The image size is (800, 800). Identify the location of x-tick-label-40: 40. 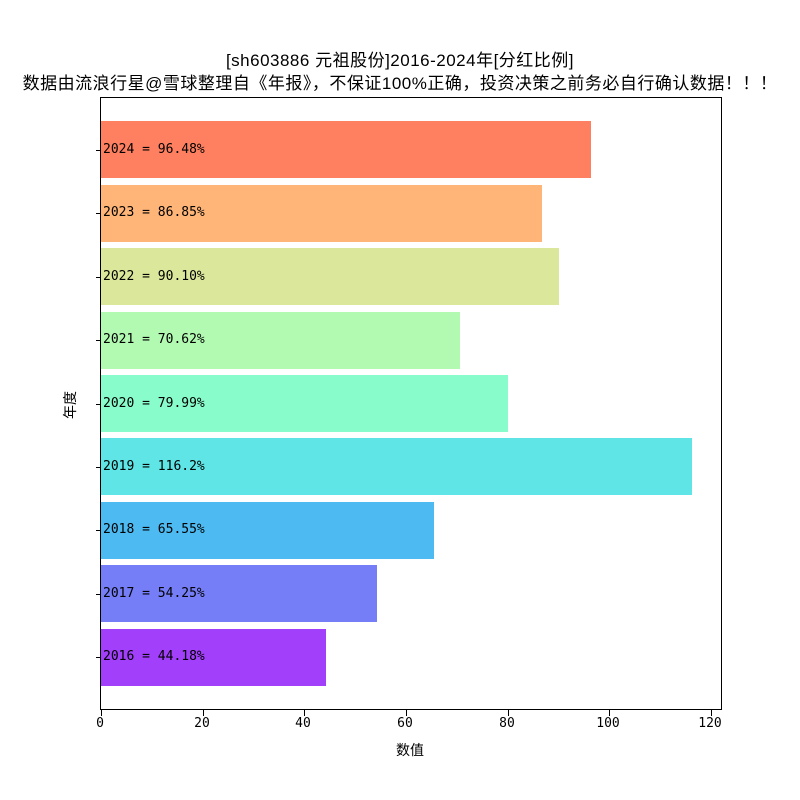
(303, 723).